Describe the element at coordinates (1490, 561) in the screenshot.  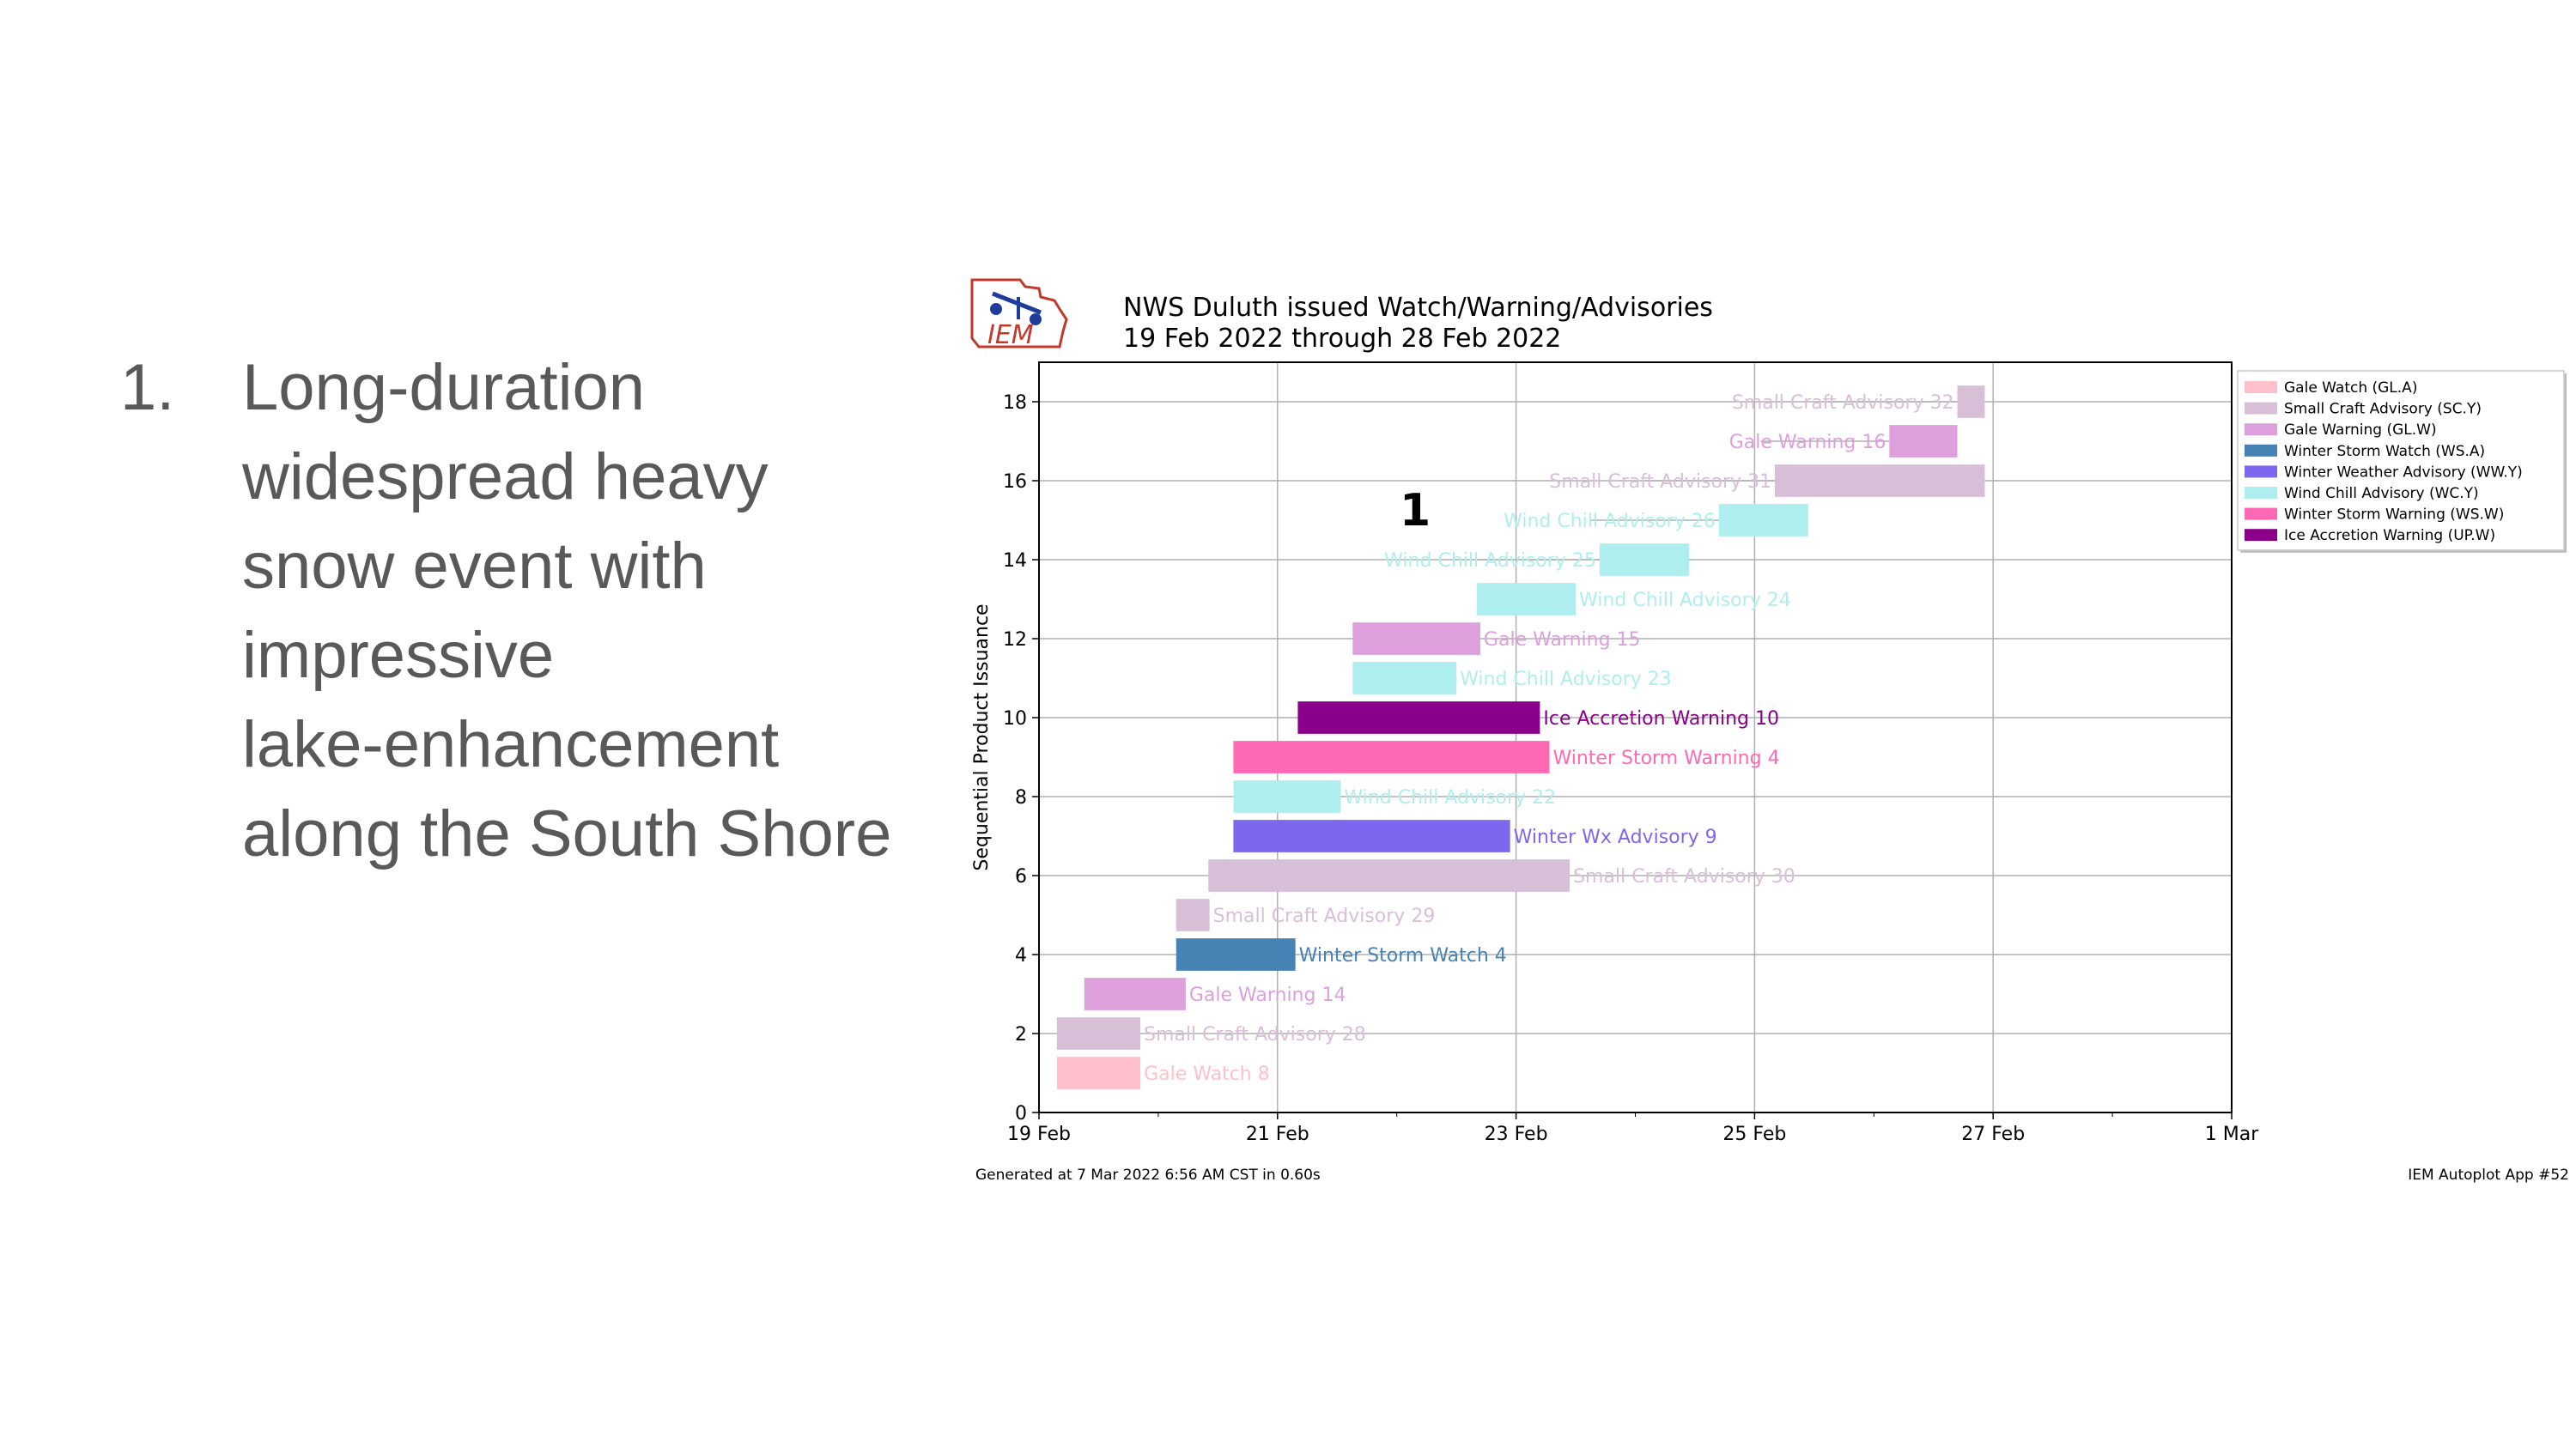
I see `bar-label: Wind Chill Advisory 25` at that location.